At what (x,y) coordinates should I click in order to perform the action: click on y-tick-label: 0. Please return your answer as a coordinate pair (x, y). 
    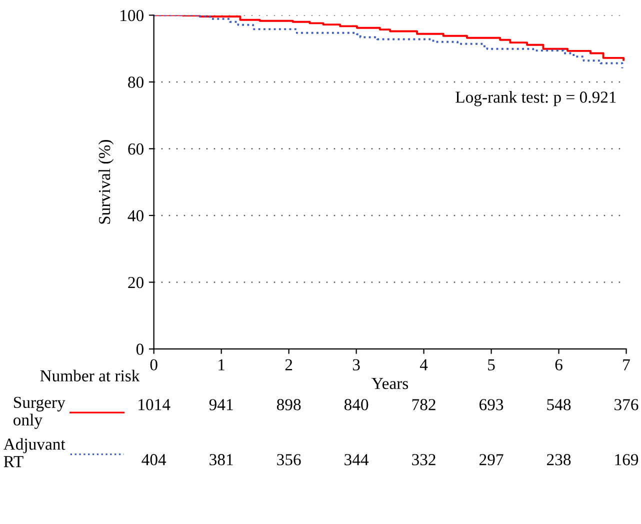
    Looking at the image, I should click on (140, 349).